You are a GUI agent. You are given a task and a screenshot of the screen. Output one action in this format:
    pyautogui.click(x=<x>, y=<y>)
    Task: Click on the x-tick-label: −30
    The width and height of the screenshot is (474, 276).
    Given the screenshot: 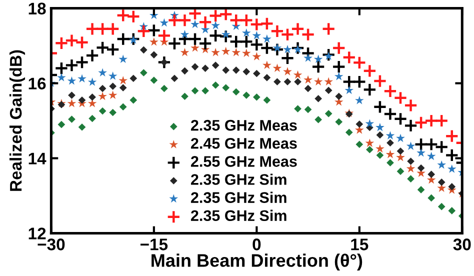 What is the action you would take?
    pyautogui.click(x=51, y=244)
    